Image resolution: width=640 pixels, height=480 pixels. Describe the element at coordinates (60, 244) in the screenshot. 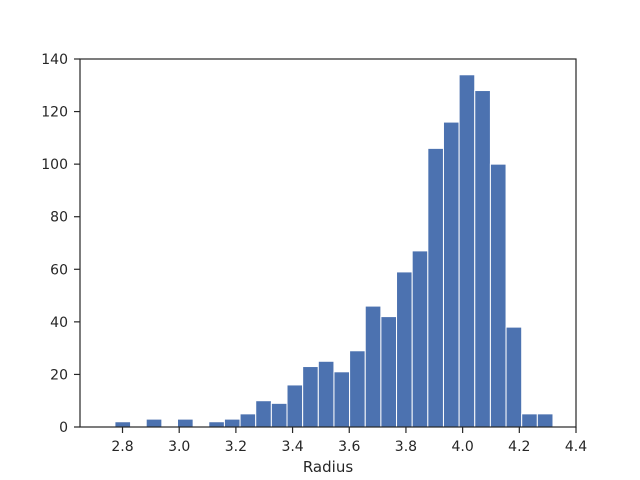

I see `y-axis-ticks: 0 20 40 60 80 100 120 140` at that location.